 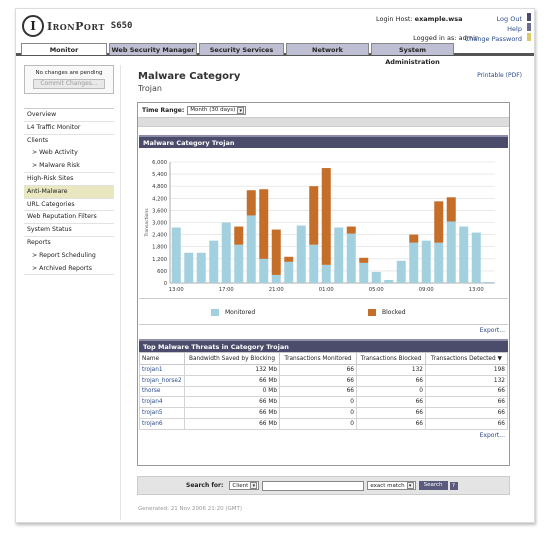 What do you see at coordinates (69, 166) in the screenshot?
I see `sidebar-item-malware-risk: > Malware Risk` at bounding box center [69, 166].